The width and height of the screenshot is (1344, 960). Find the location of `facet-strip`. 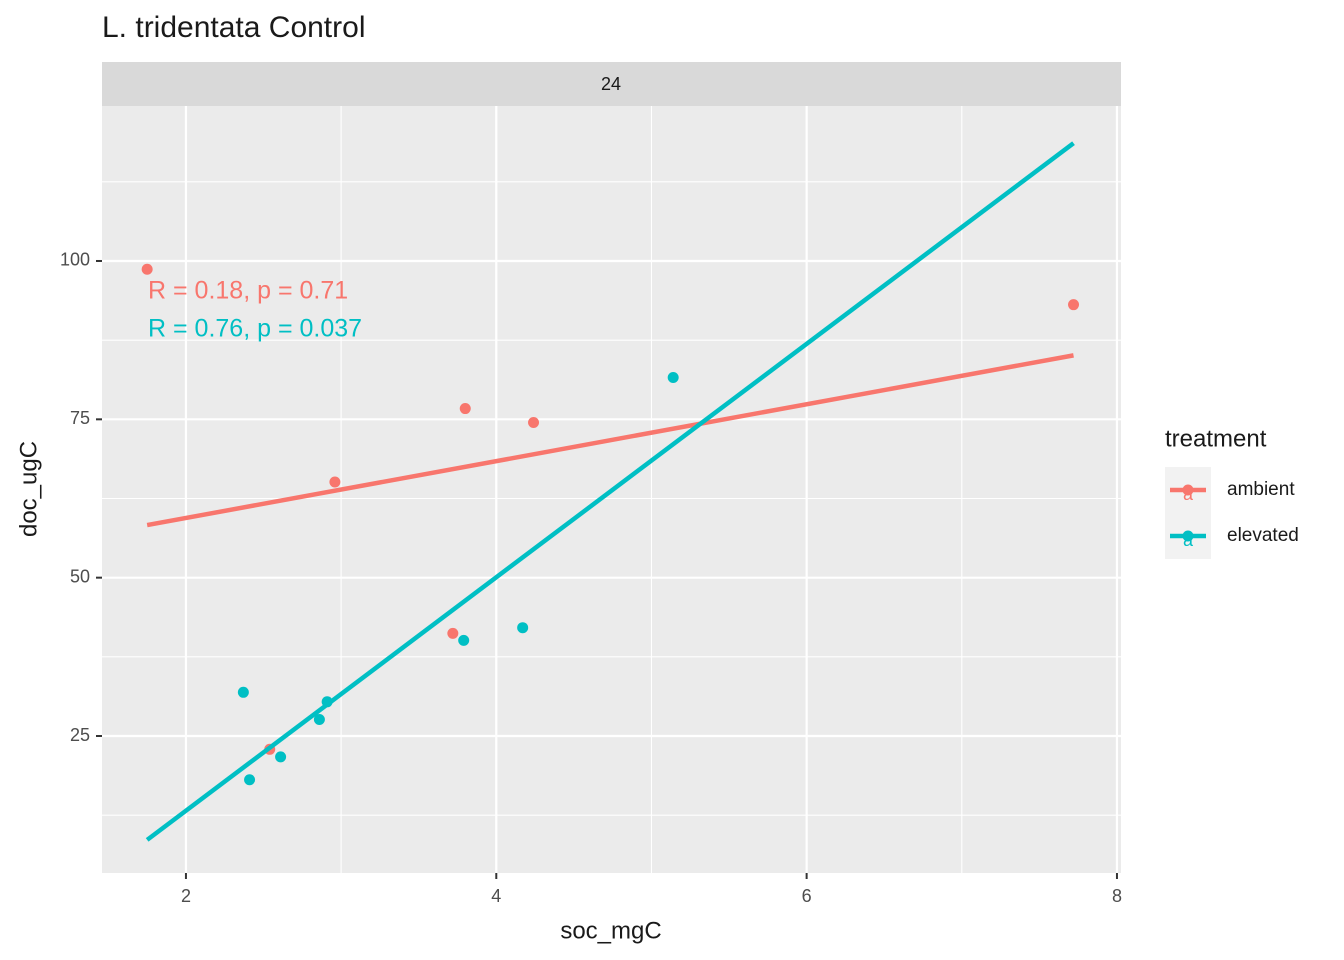

facet-strip is located at coordinates (611, 84).